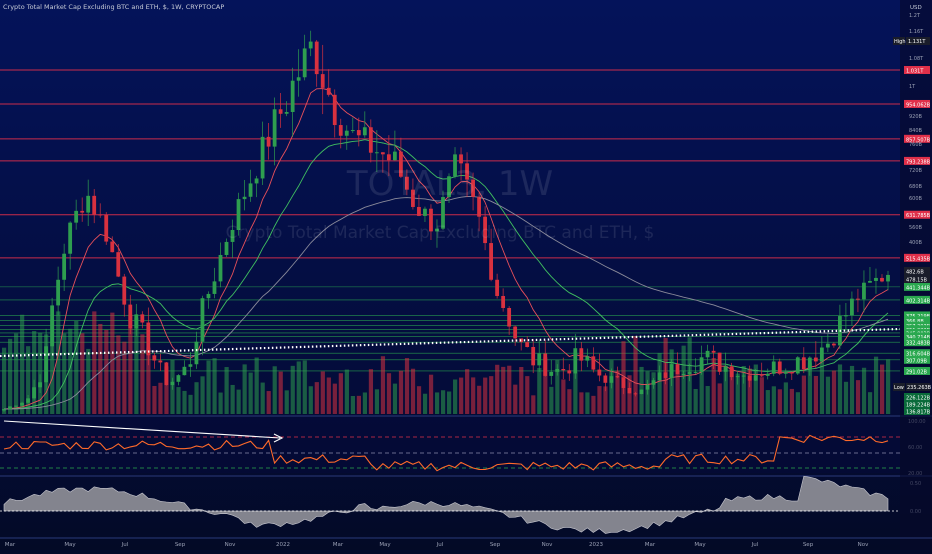 Image resolution: width=932 pixels, height=554 pixels. Describe the element at coordinates (917, 257) in the screenshot. I see `resistance-level-5-badge` at that location.